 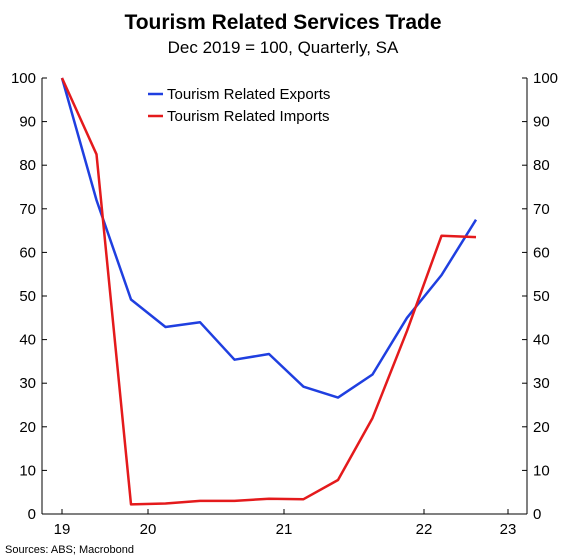 I want to click on y-tick-label-right: 50, so click(x=541, y=296).